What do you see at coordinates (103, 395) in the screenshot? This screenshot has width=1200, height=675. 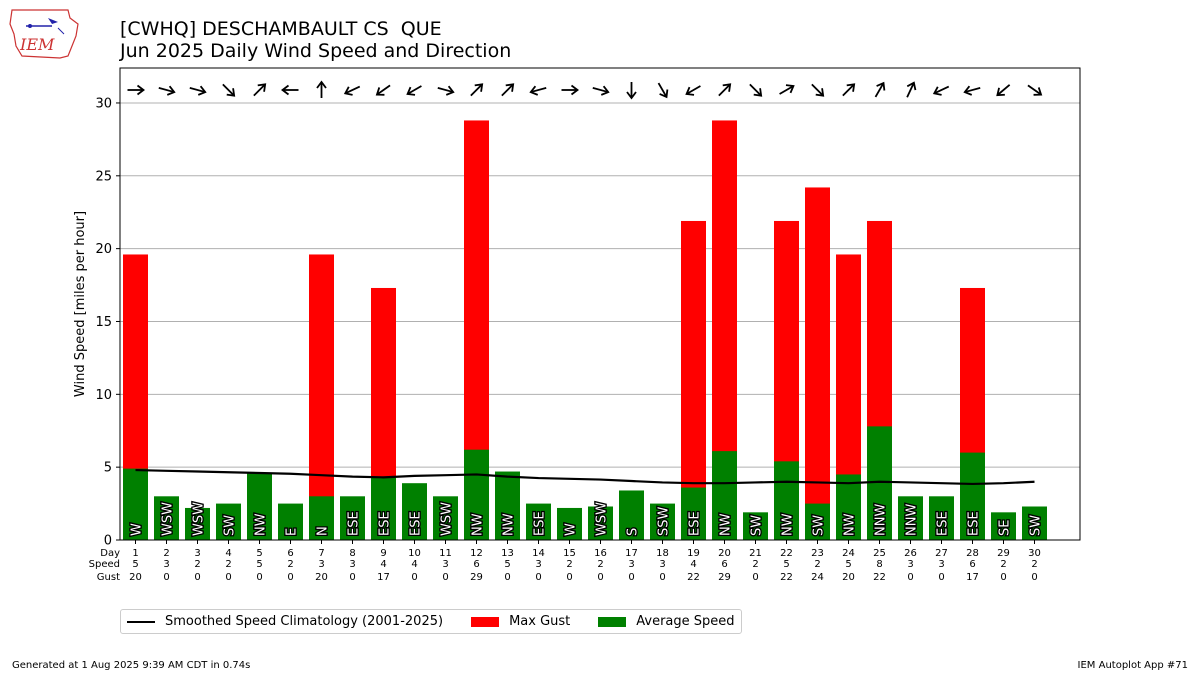 I see `y-tick-label: 10` at bounding box center [103, 395].